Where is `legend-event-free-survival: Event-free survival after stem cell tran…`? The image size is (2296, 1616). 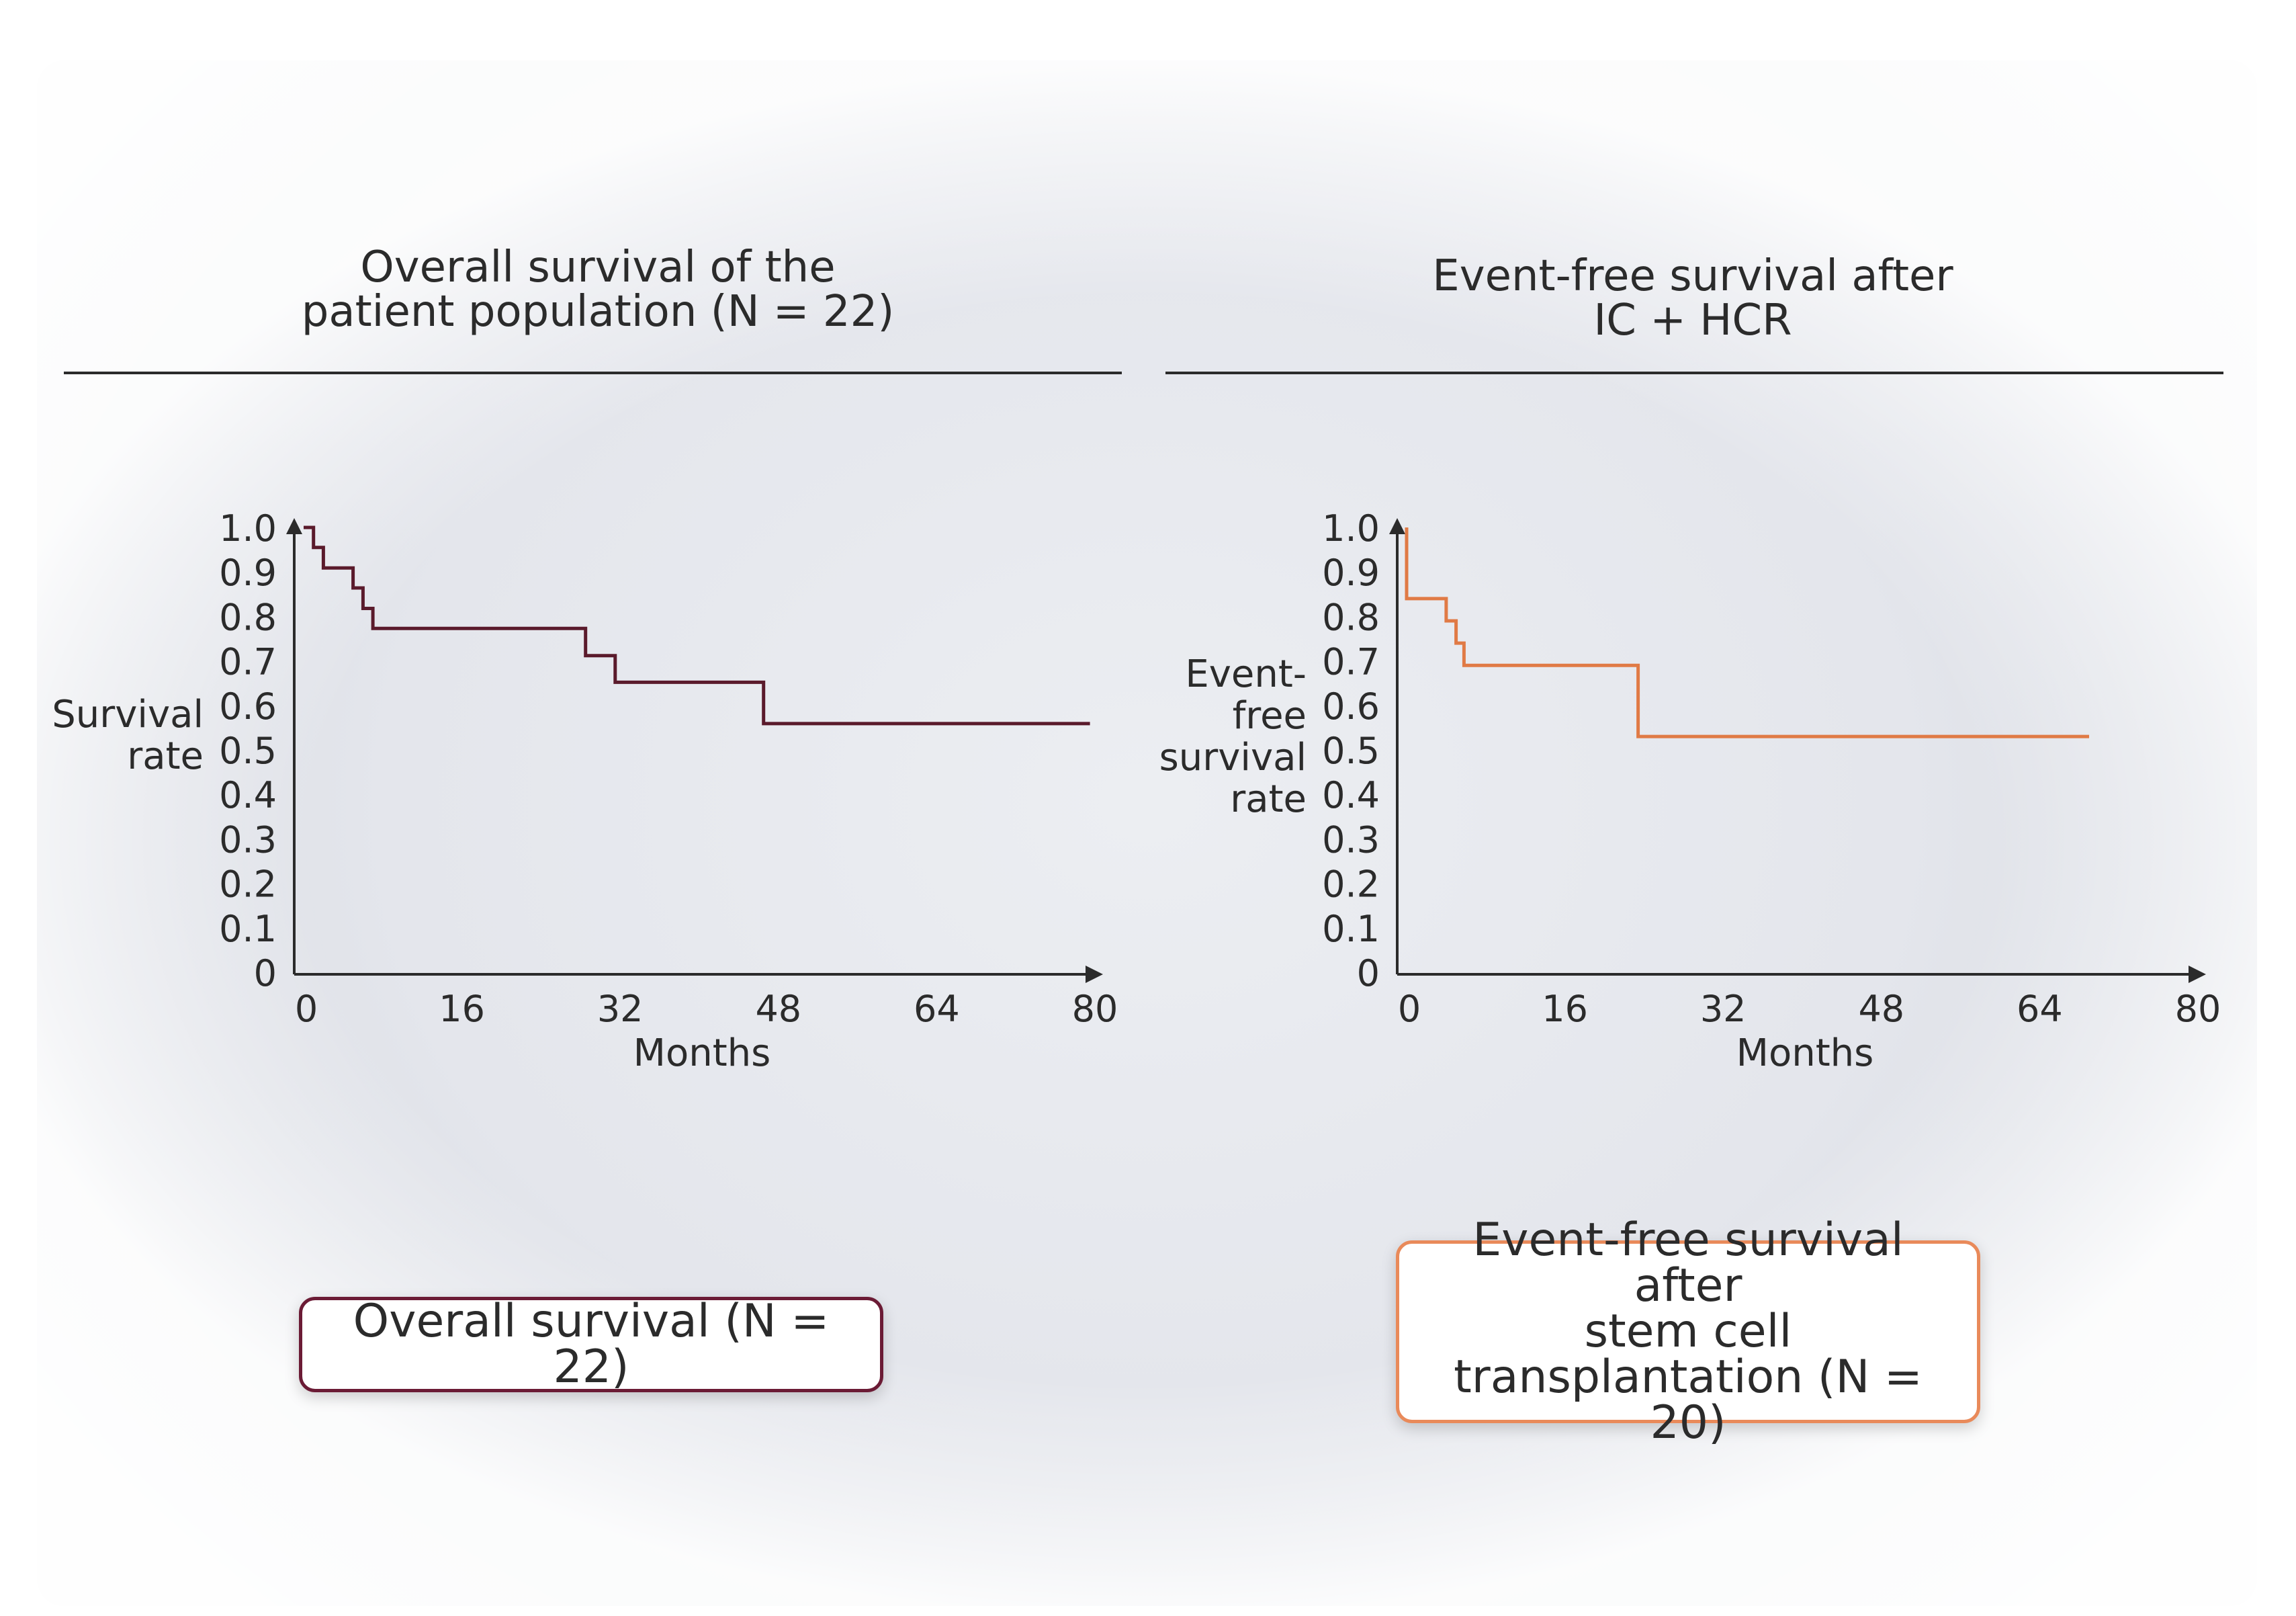 legend-event-free-survival: Event-free survival after stem cell tran… is located at coordinates (1688, 1332).